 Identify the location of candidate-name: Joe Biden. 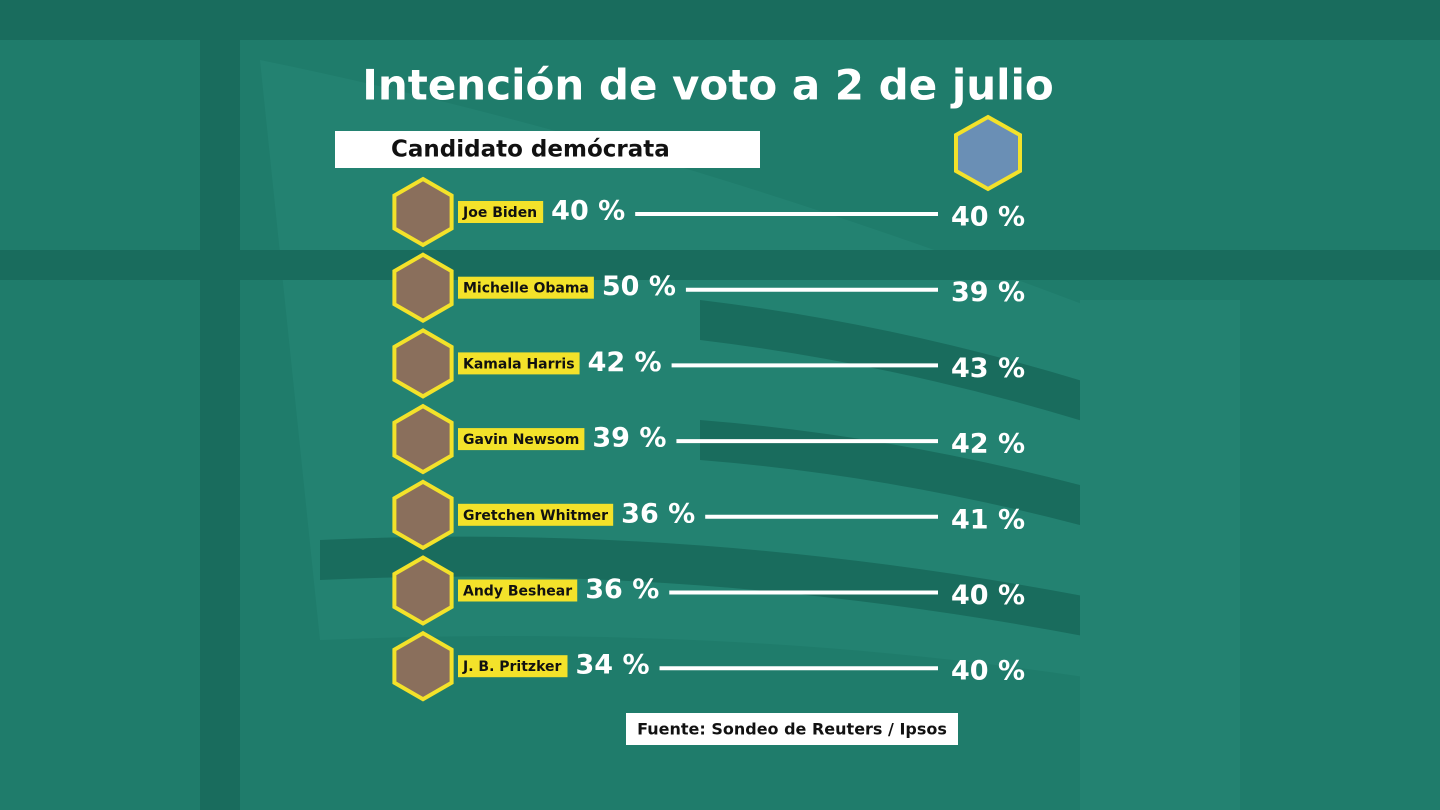
(499, 213).